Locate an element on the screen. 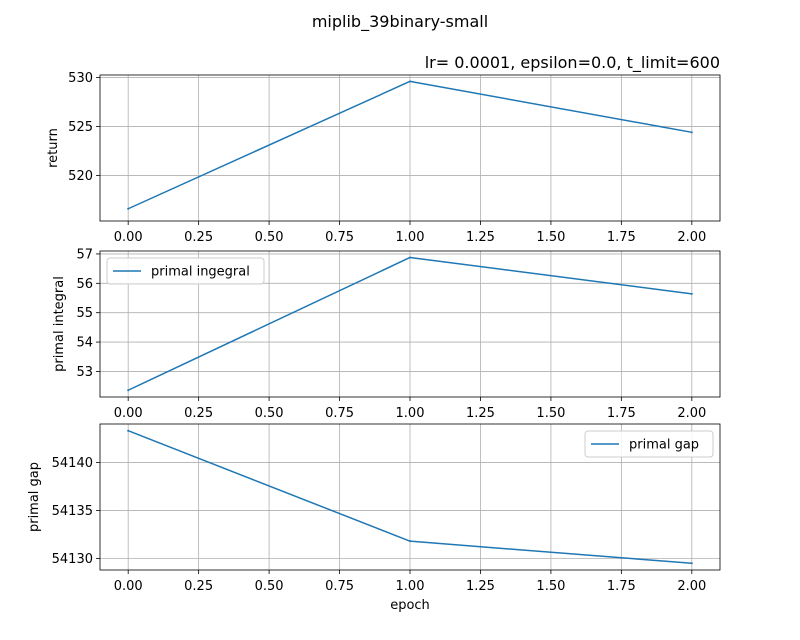 Image resolution: width=800 pixels, height=640 pixels. legend: primal ingegral is located at coordinates (185, 271).